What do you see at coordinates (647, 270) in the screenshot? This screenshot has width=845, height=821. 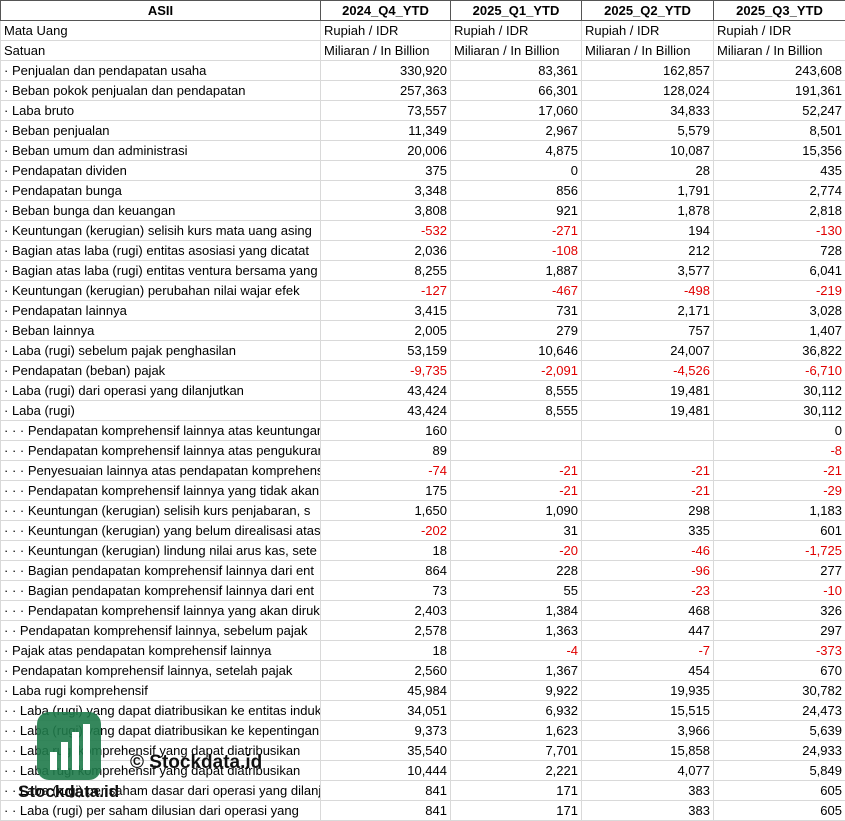 I see `cell: 3,577` at bounding box center [647, 270].